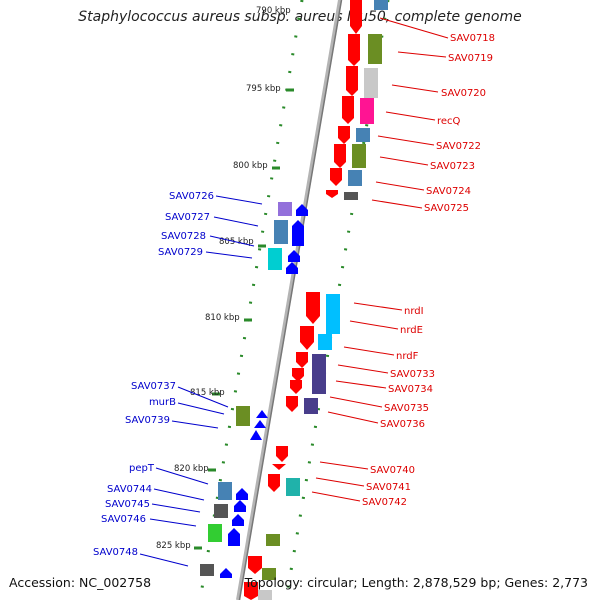 This screenshot has height=600, width=600. What do you see at coordinates (123, 519) in the screenshot?
I see `gene-label: SAV0746` at bounding box center [123, 519].